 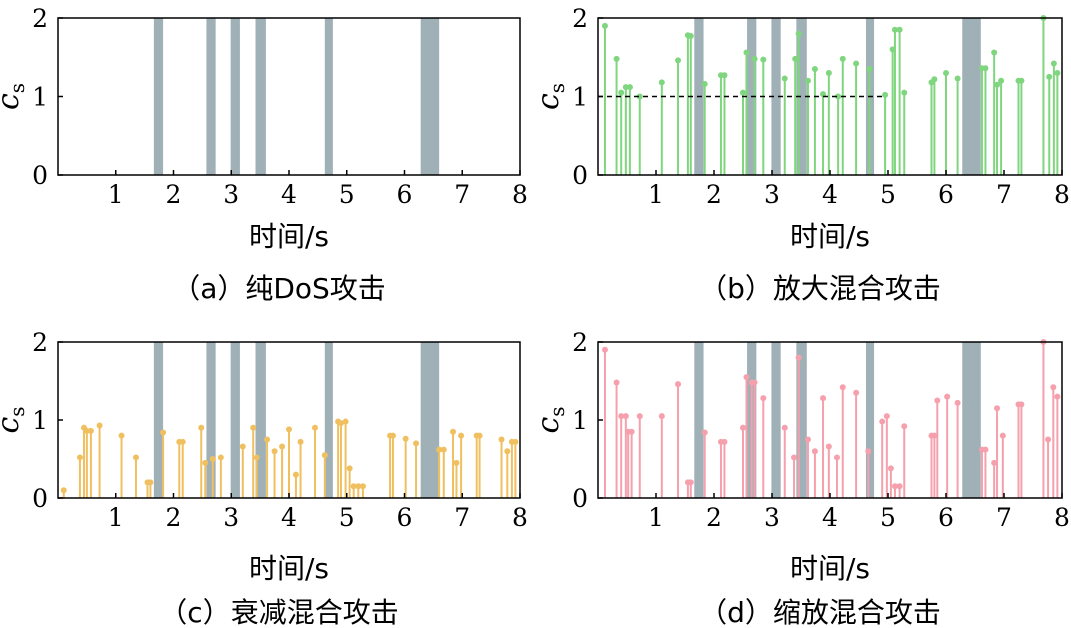 What do you see at coordinates (820, 288) in the screenshot?
I see `panel-caption: （b）放大混合攻击` at bounding box center [820, 288].